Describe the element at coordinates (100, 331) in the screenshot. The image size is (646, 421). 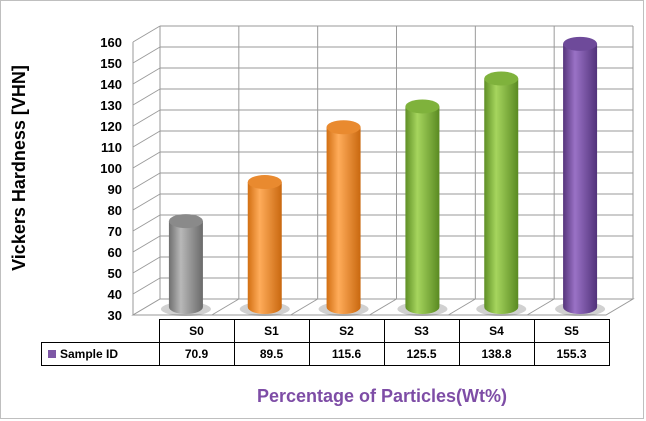
I see `table-corner` at that location.